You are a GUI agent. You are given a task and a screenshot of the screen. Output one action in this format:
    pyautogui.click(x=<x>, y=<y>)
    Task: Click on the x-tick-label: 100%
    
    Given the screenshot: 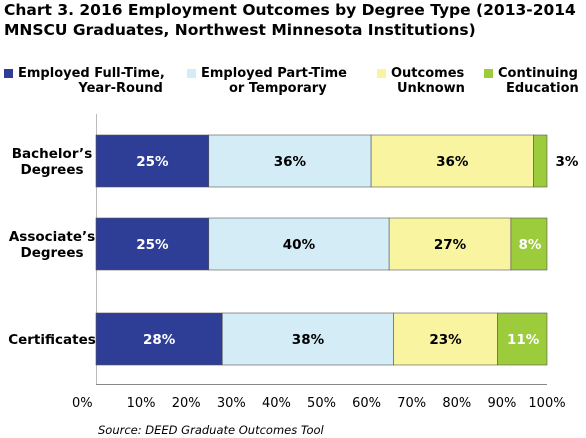 What is the action you would take?
    pyautogui.click(x=546, y=403)
    